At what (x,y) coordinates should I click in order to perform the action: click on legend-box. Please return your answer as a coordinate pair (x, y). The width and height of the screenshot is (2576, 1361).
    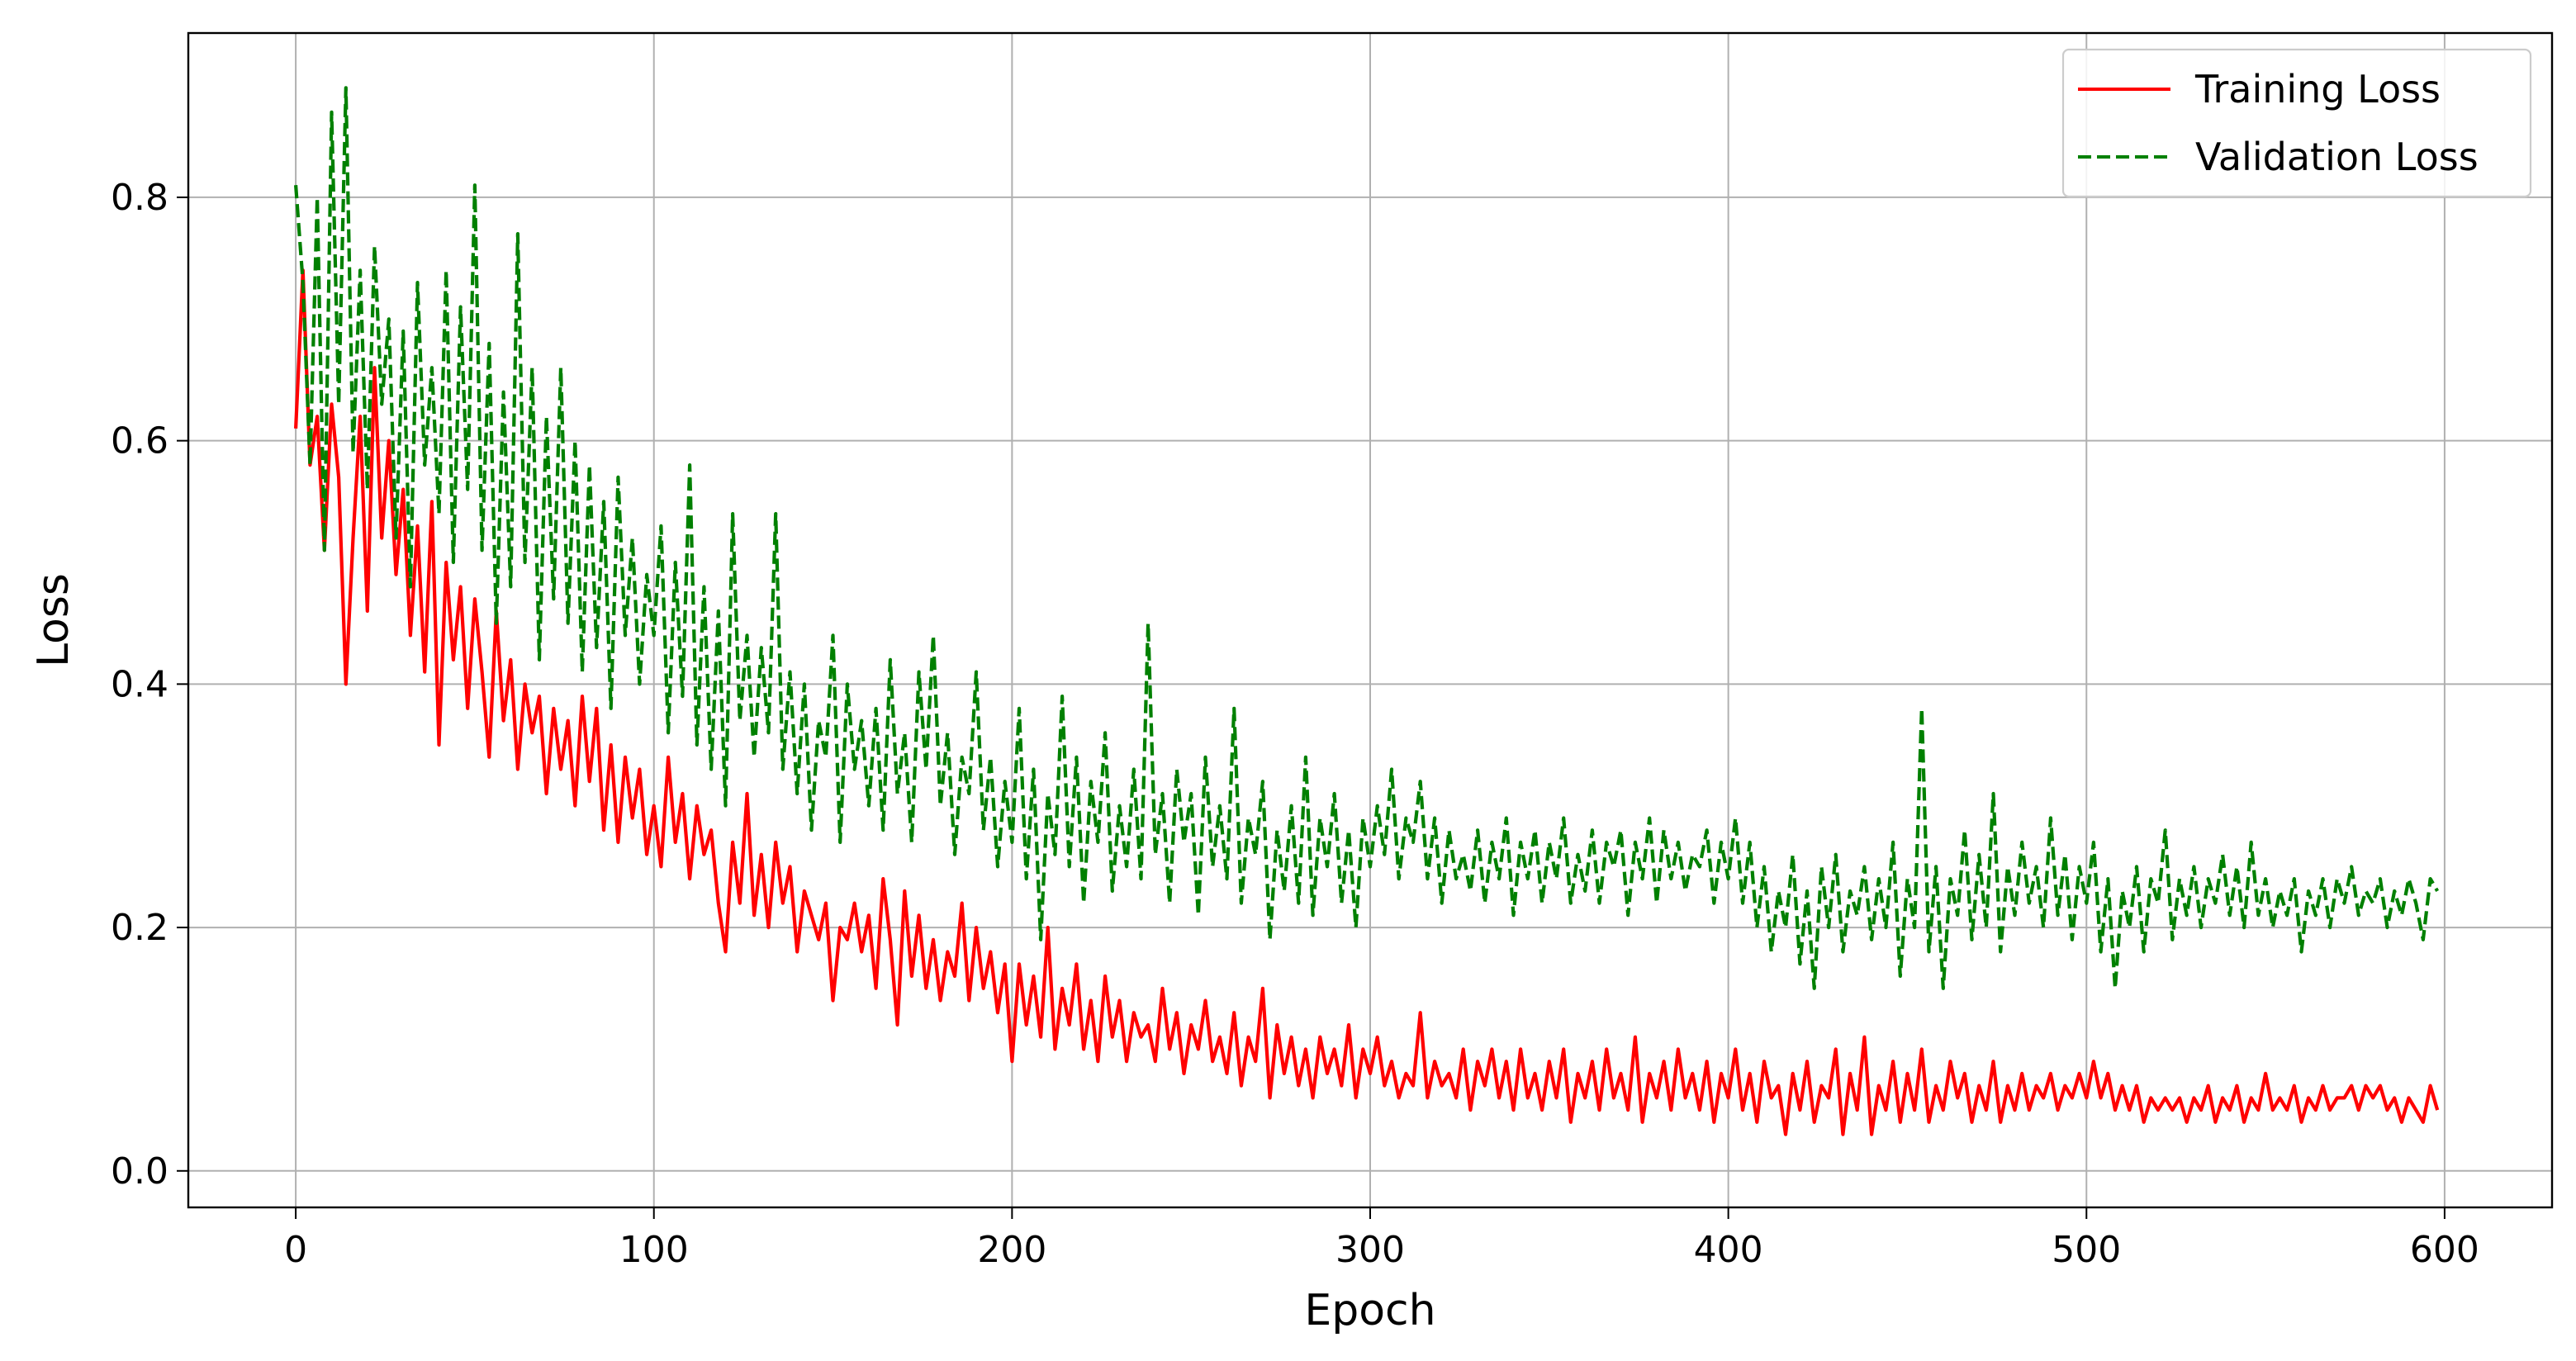
    Looking at the image, I should click on (2296, 123).